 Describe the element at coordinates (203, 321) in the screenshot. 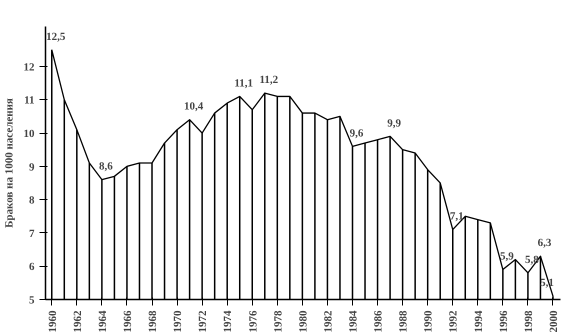

I see `x-tick-label: 1972` at that location.